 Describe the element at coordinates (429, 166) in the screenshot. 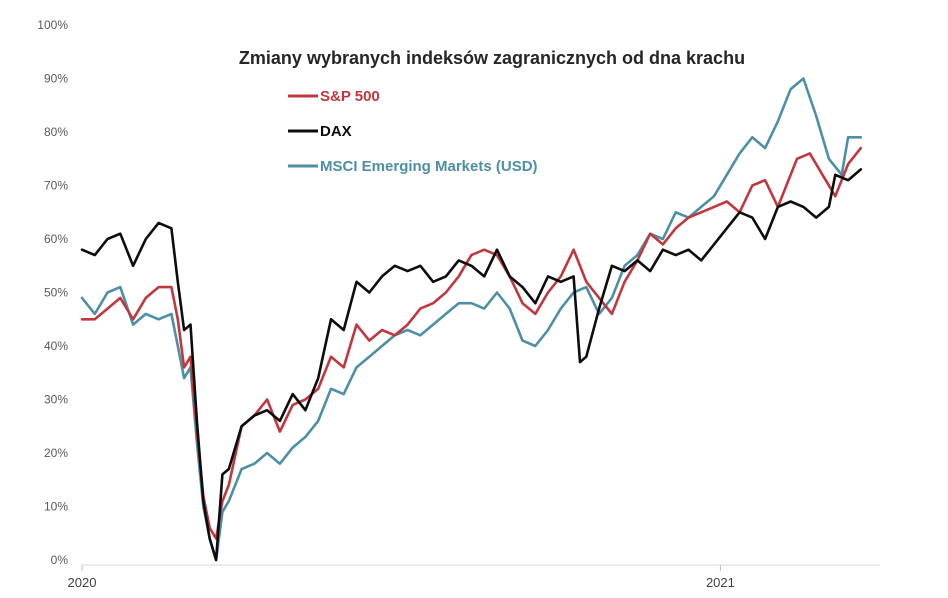

I see `legend-label: MSCI Emerging Markets (USD)` at that location.